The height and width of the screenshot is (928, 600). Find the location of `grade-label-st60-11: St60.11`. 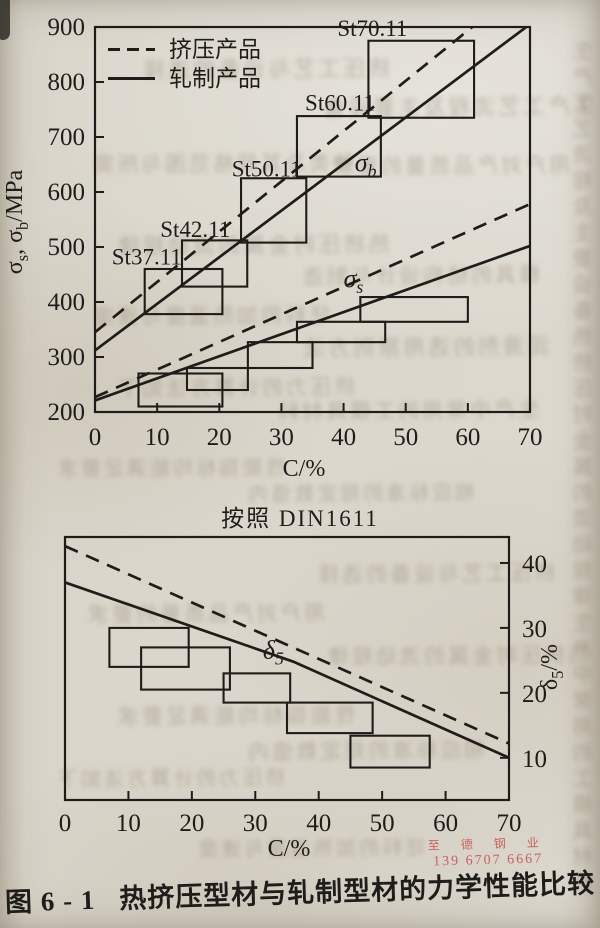

grade-label-st60-11: St60.11 is located at coordinates (340, 103).